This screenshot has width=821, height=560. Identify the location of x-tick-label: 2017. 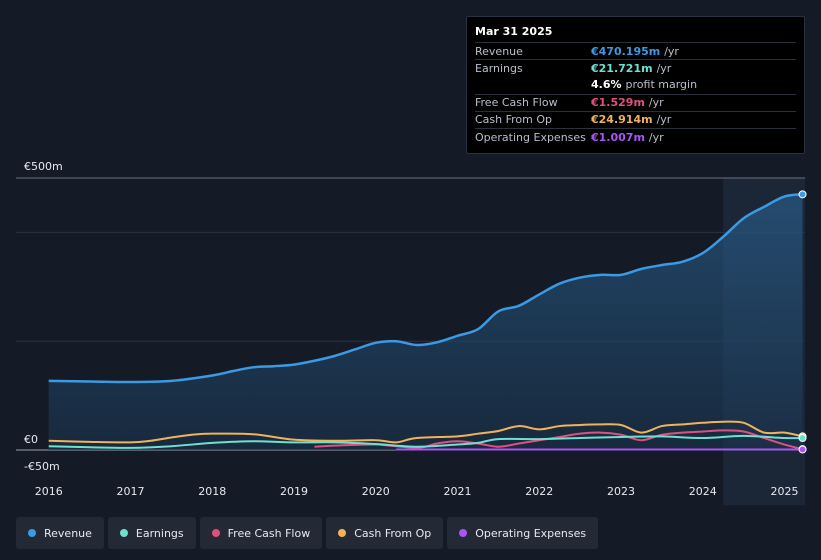
(130, 491).